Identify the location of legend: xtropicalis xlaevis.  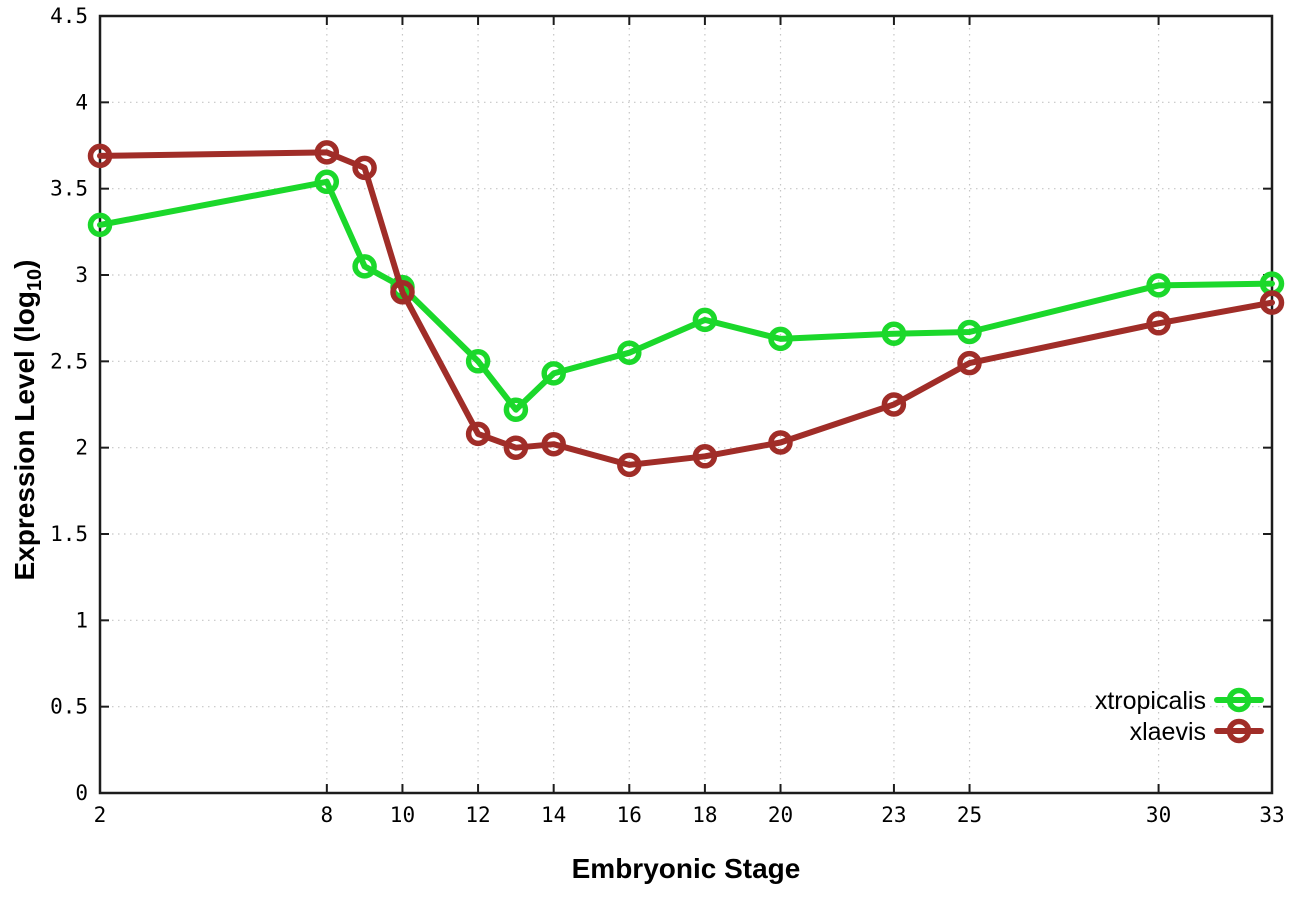
(1179, 716).